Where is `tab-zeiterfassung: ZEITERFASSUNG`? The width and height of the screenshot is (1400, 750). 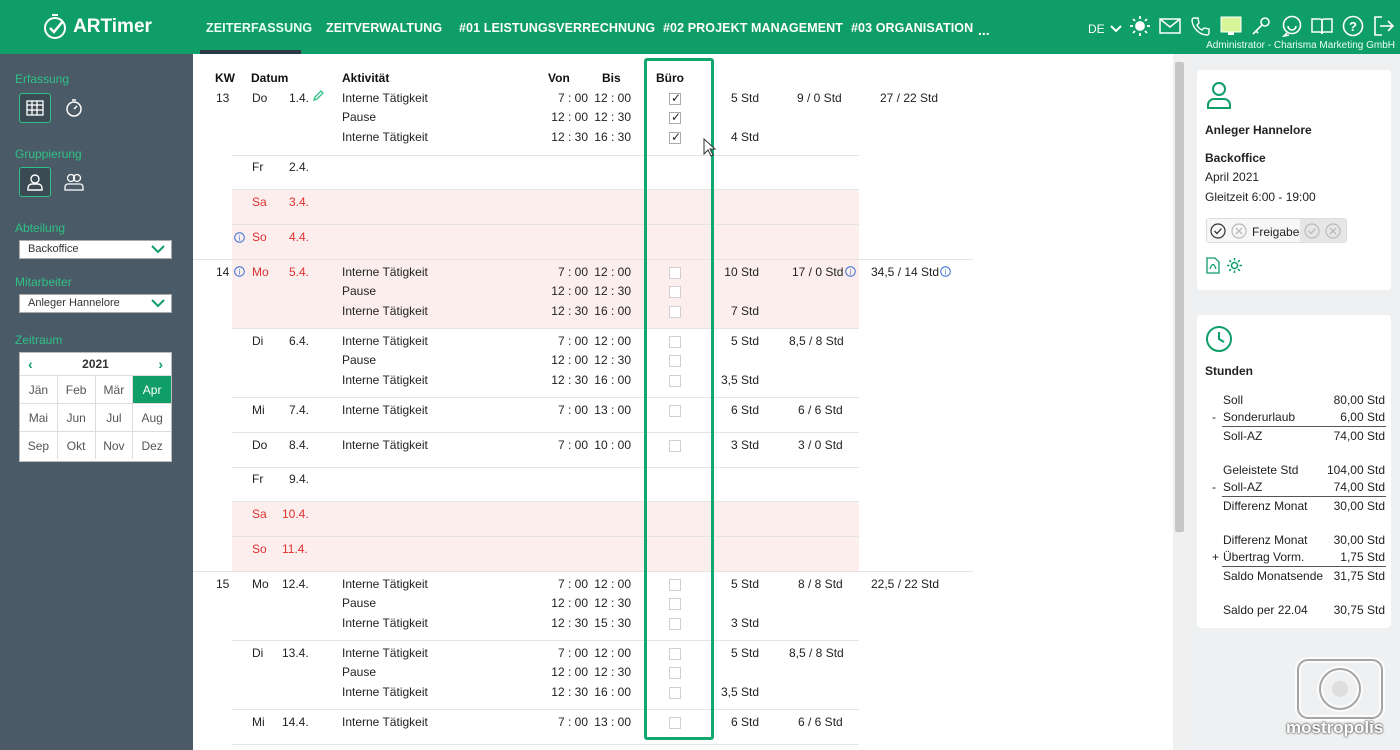 tab-zeiterfassung: ZEITERFASSUNG is located at coordinates (259, 28).